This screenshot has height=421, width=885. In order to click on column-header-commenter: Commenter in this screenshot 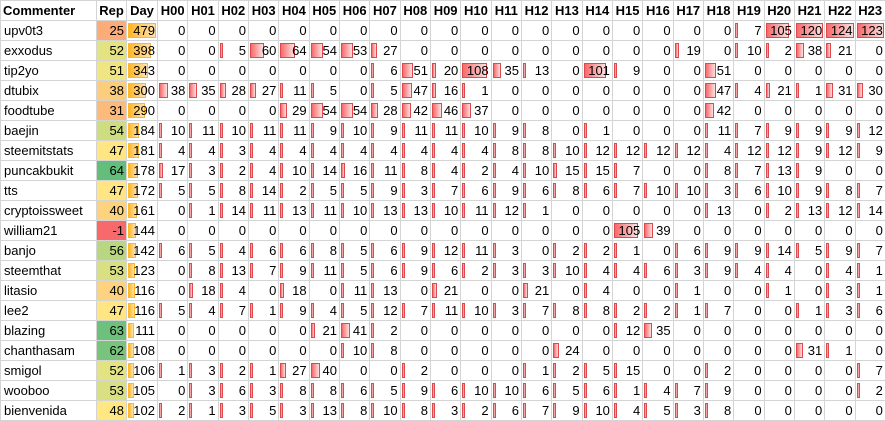, I will do `click(48, 10)`.